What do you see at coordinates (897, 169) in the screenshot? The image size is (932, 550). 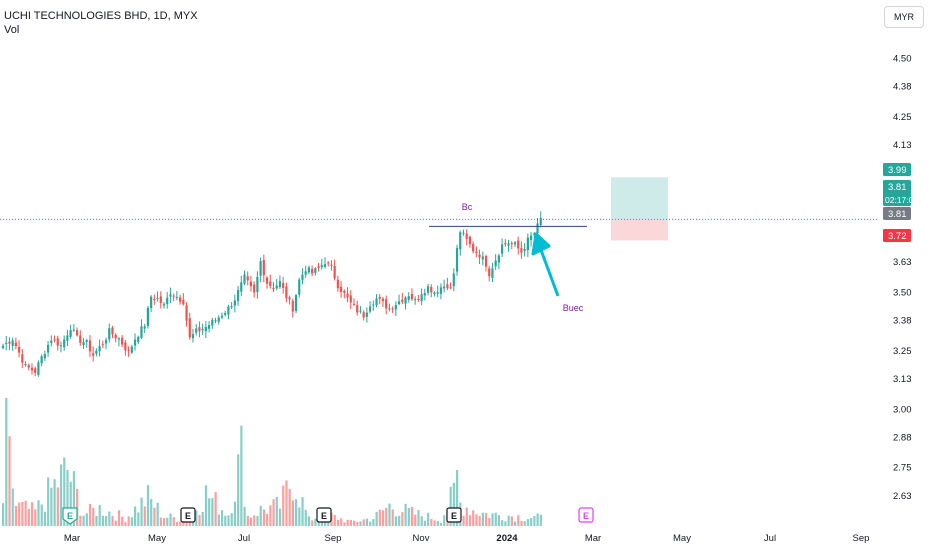 I see `price-axis-label: 3.99` at bounding box center [897, 169].